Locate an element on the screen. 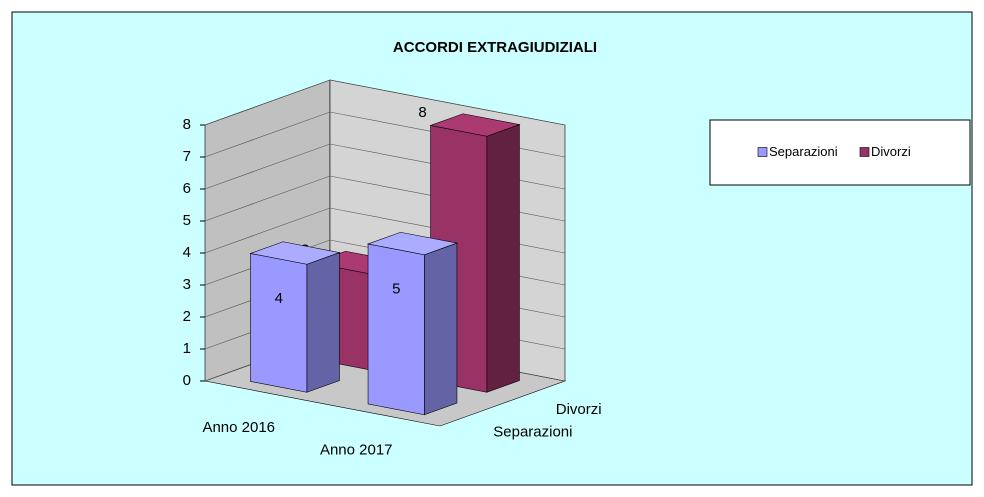  z-tick-label: Divorzi is located at coordinates (579, 409).